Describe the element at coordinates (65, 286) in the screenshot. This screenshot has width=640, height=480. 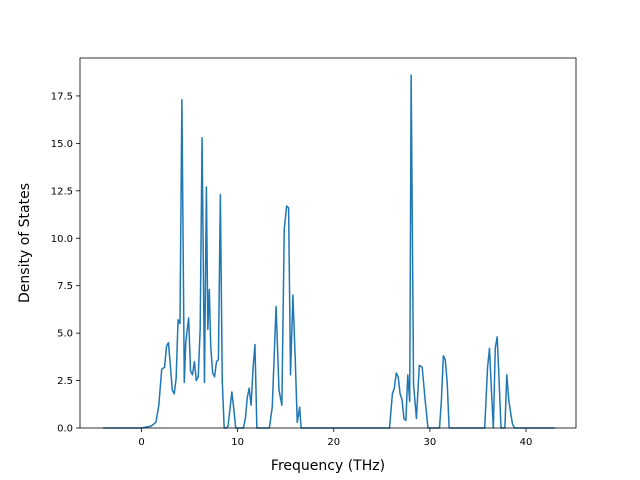
I see `y-tick-label: 7.5` at that location.